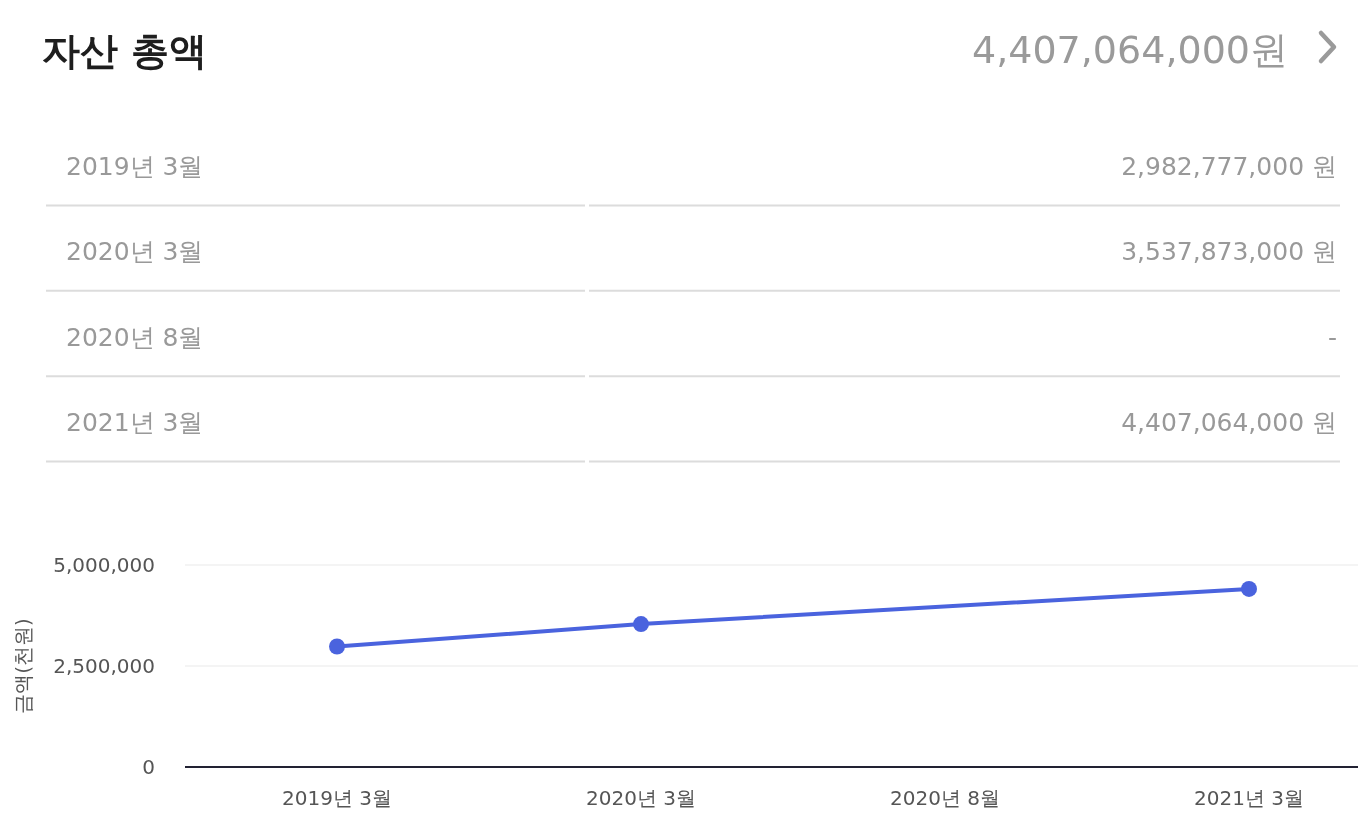 Image resolution: width=1358 pixels, height=826 pixels. Describe the element at coordinates (1229, 423) in the screenshot. I see `text: 4,407,064,000 원` at that location.